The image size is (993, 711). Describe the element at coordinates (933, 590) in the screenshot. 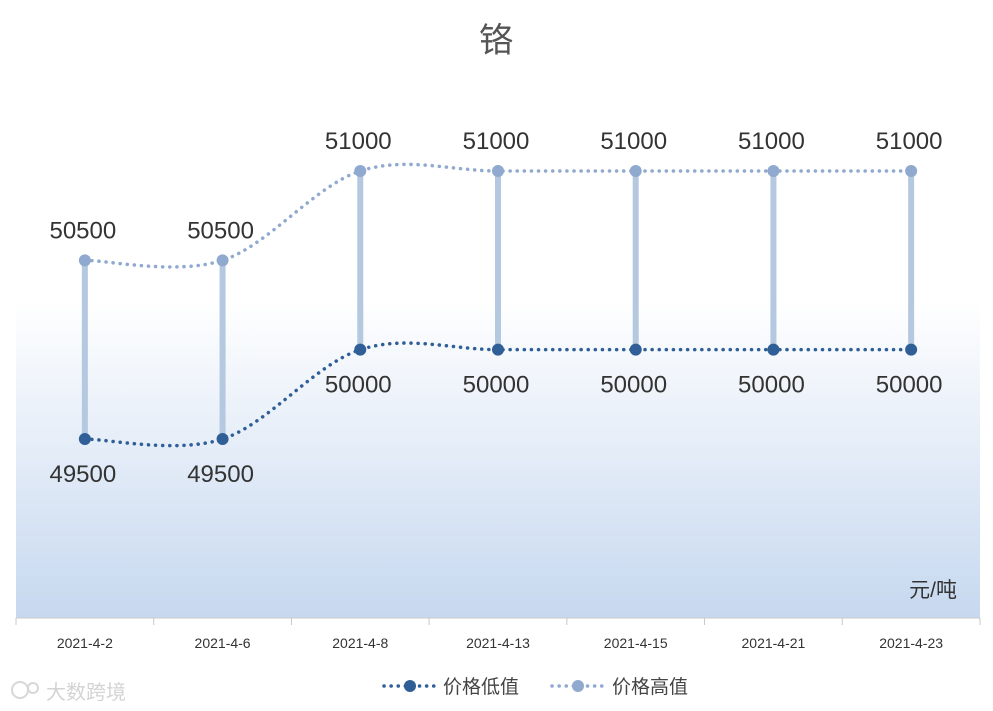

I see `unit-label: 元/吨` at that location.